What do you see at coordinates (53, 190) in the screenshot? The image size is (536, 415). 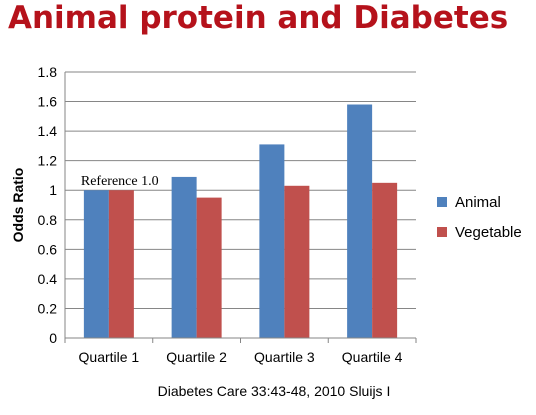 I see `y-tick-label: 1` at bounding box center [53, 190].